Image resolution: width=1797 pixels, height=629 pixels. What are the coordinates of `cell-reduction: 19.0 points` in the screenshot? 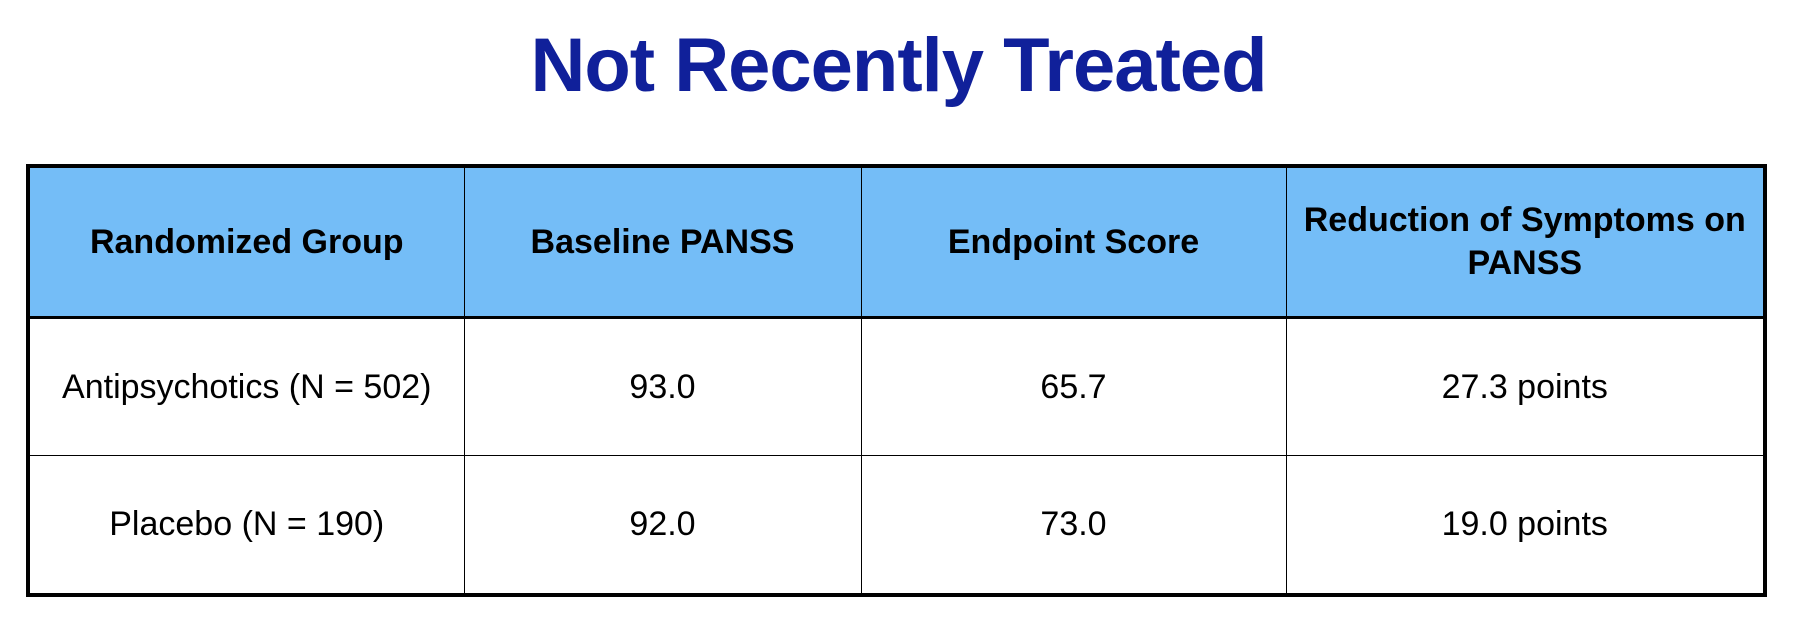 It's located at (1525, 525).